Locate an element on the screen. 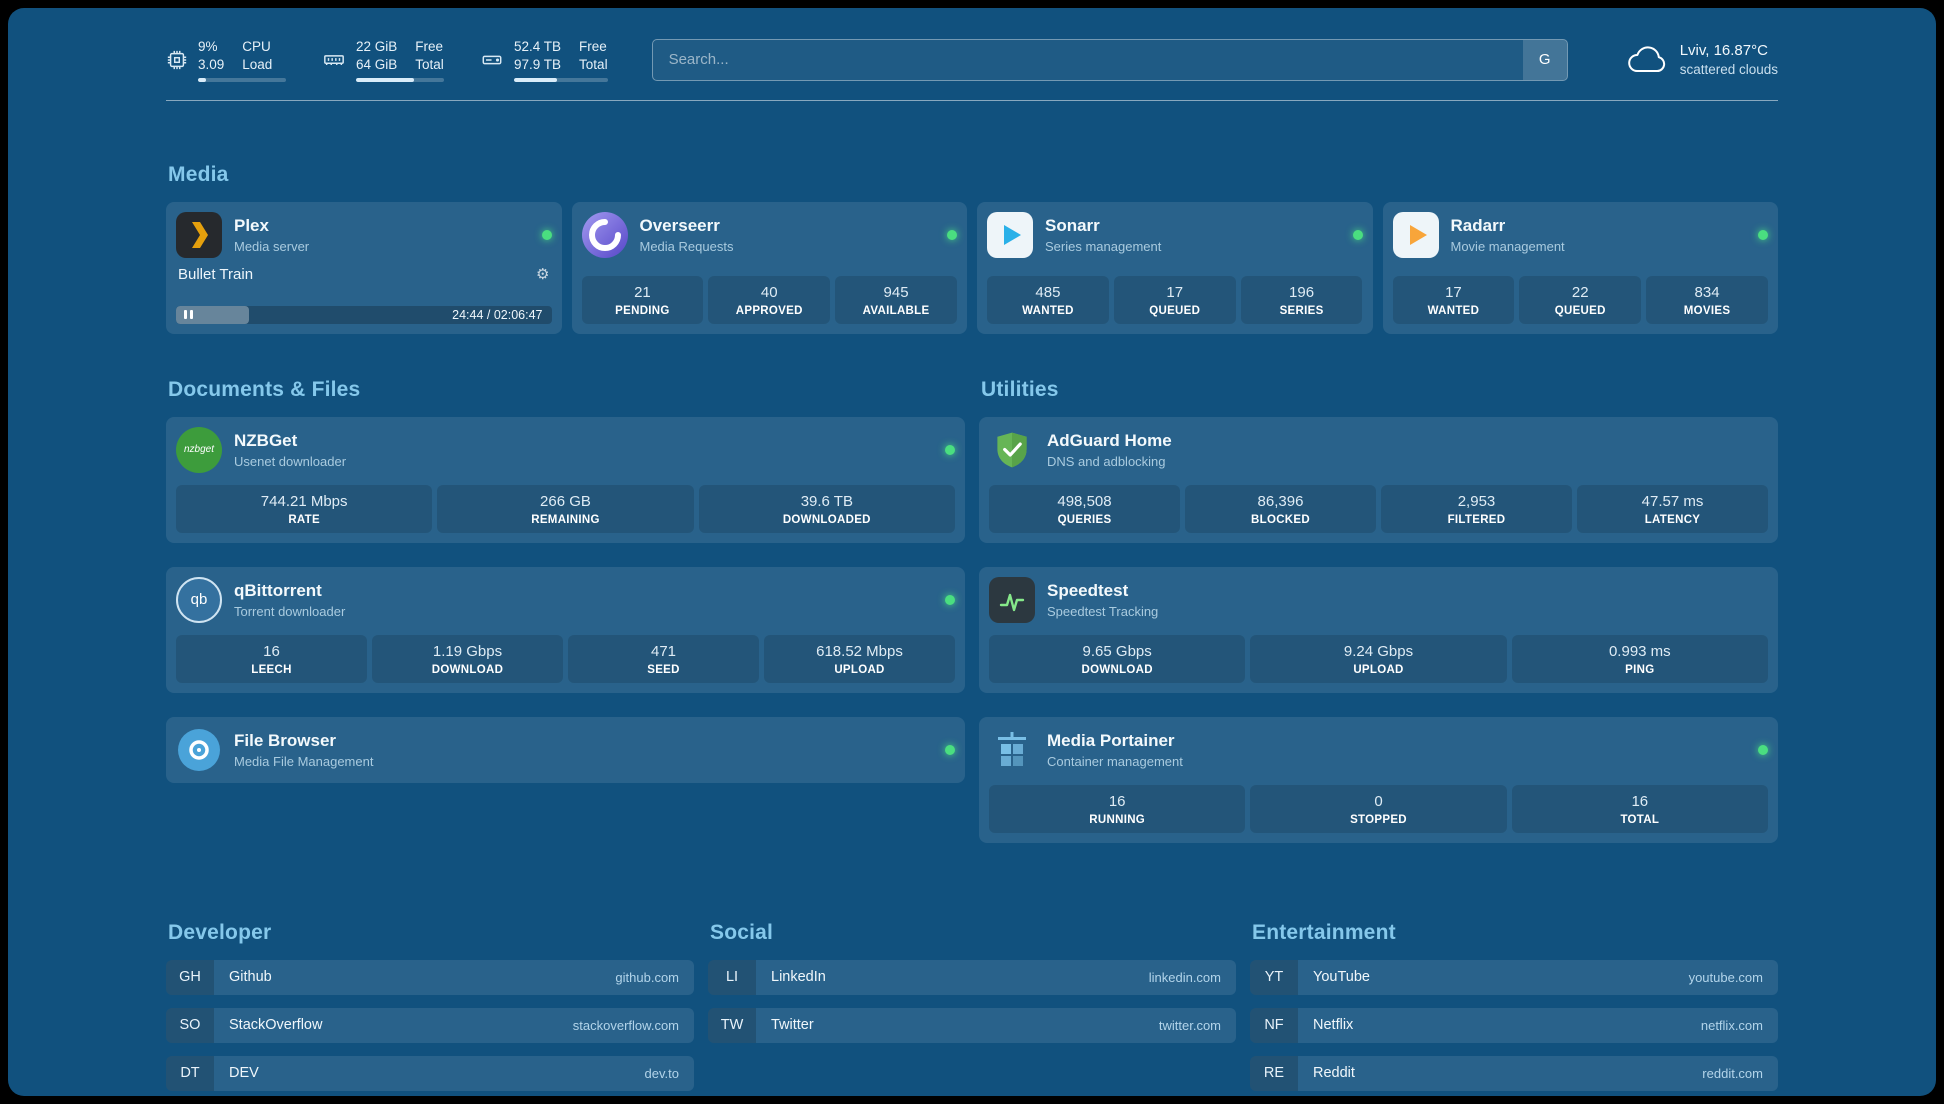 This screenshot has width=1944, height=1104. service-subtitle: Speedtest Tracking is located at coordinates (1103, 611).